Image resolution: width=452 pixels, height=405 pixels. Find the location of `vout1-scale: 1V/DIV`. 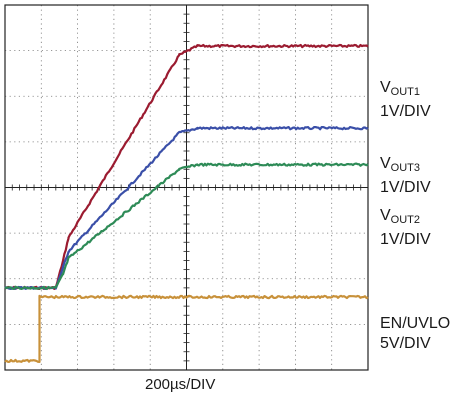

vout1-scale: 1V/DIV is located at coordinates (405, 111).